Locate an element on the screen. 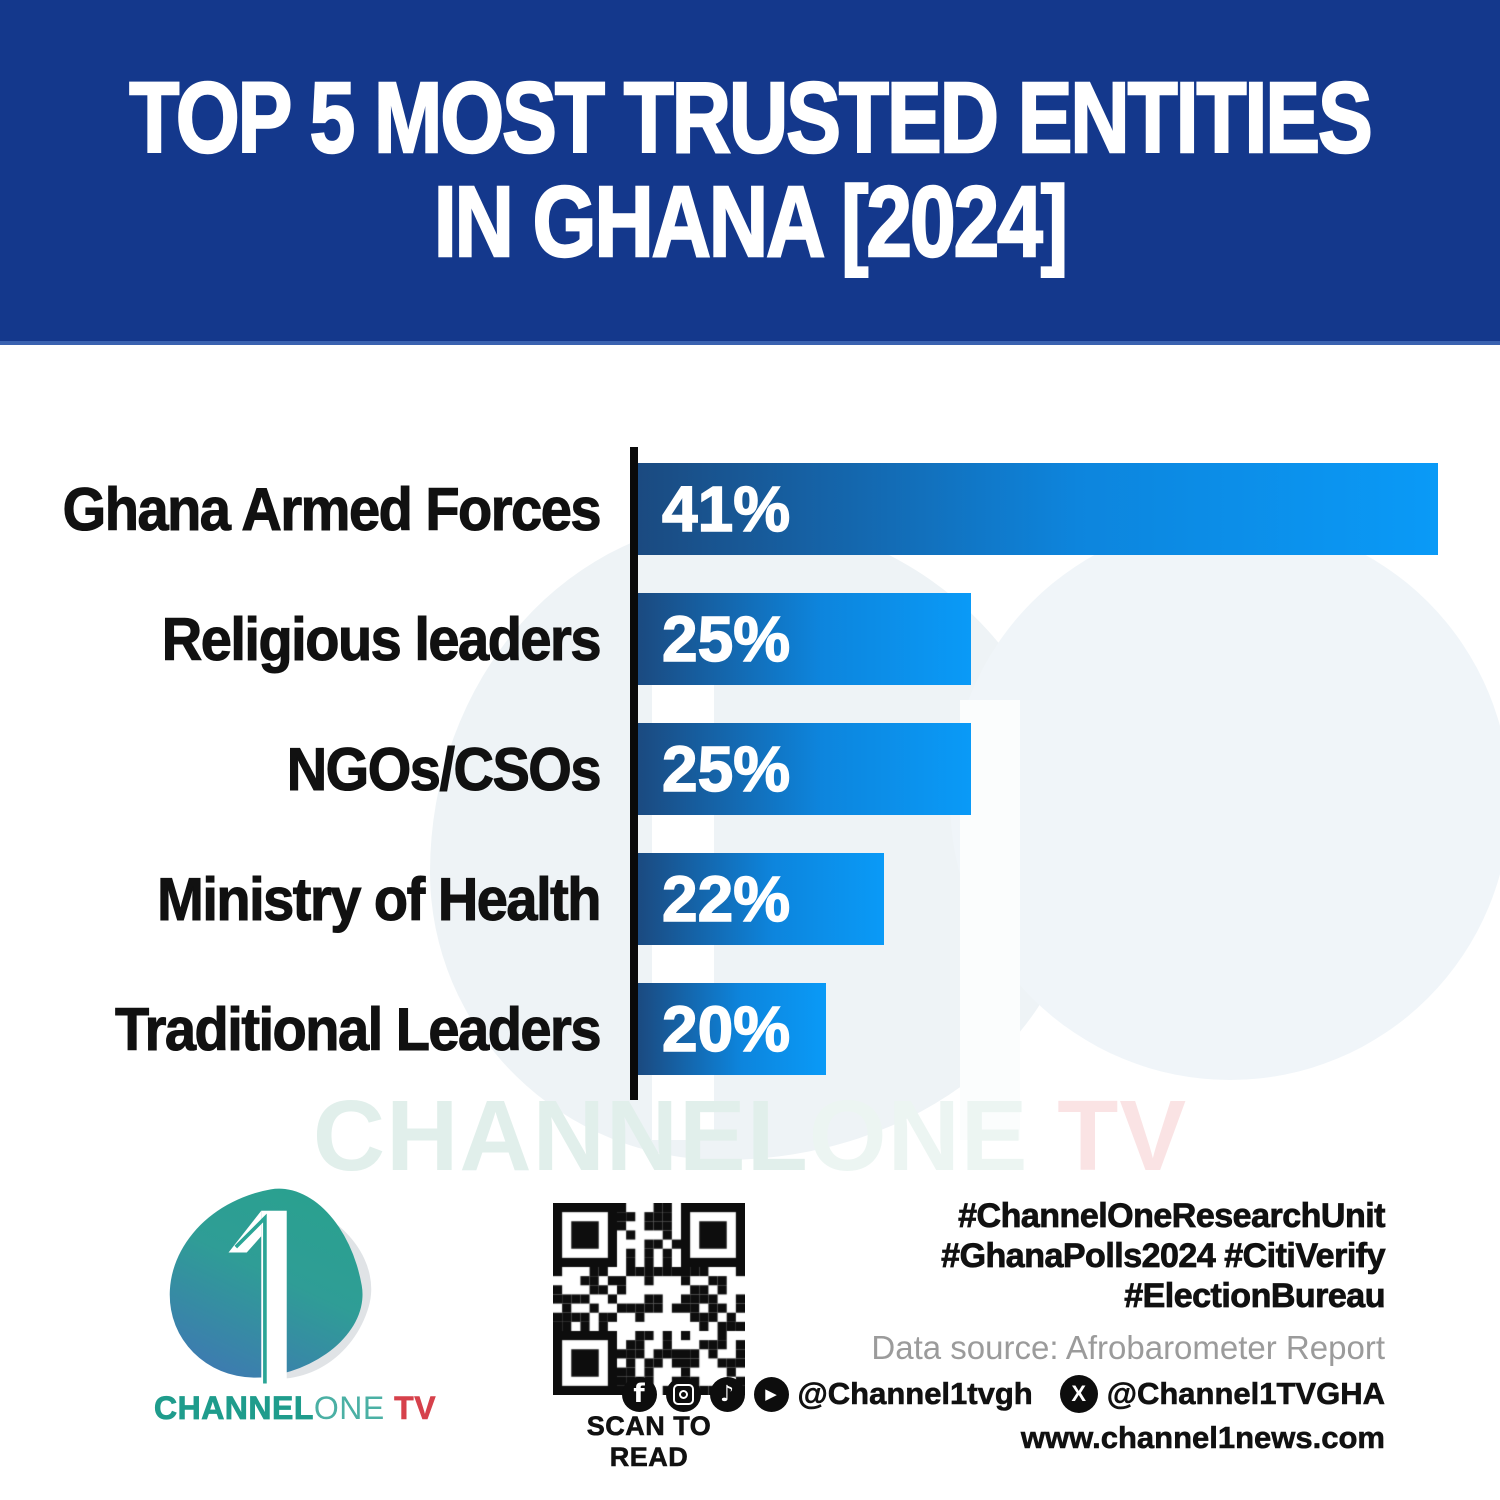 This screenshot has height=1500, width=1500. logo-wordmark: CHANNELONE TV is located at coordinates (295, 1408).